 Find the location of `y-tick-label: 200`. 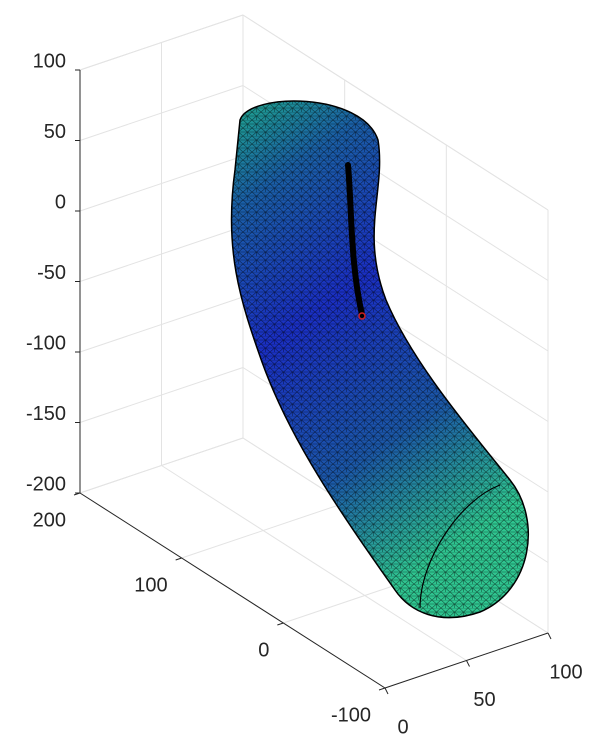

y-tick-label: 200 is located at coordinates (49, 520).